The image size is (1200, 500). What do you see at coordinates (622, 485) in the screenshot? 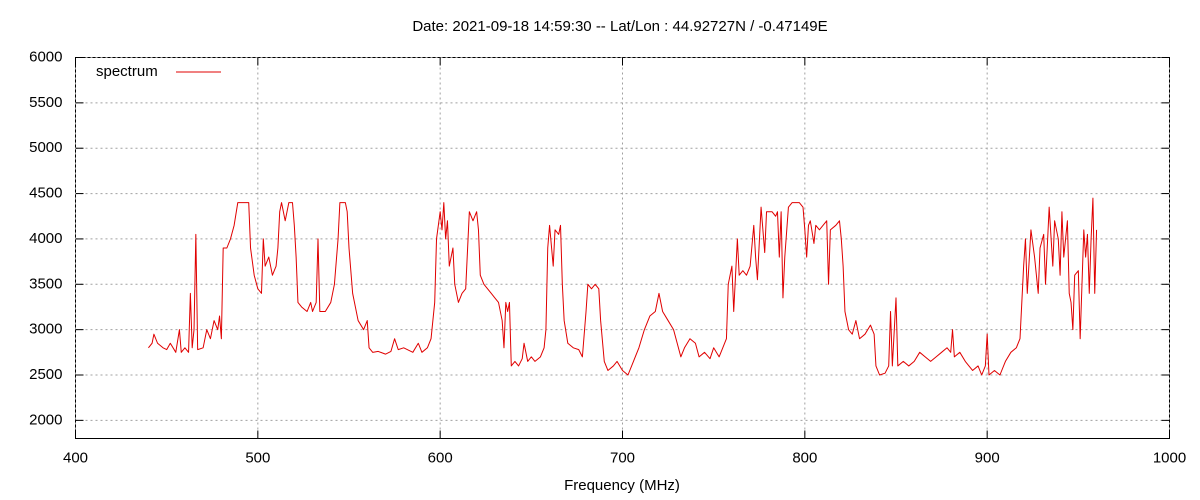
I see `x-axis-label: Frequency (MHz)` at bounding box center [622, 485].